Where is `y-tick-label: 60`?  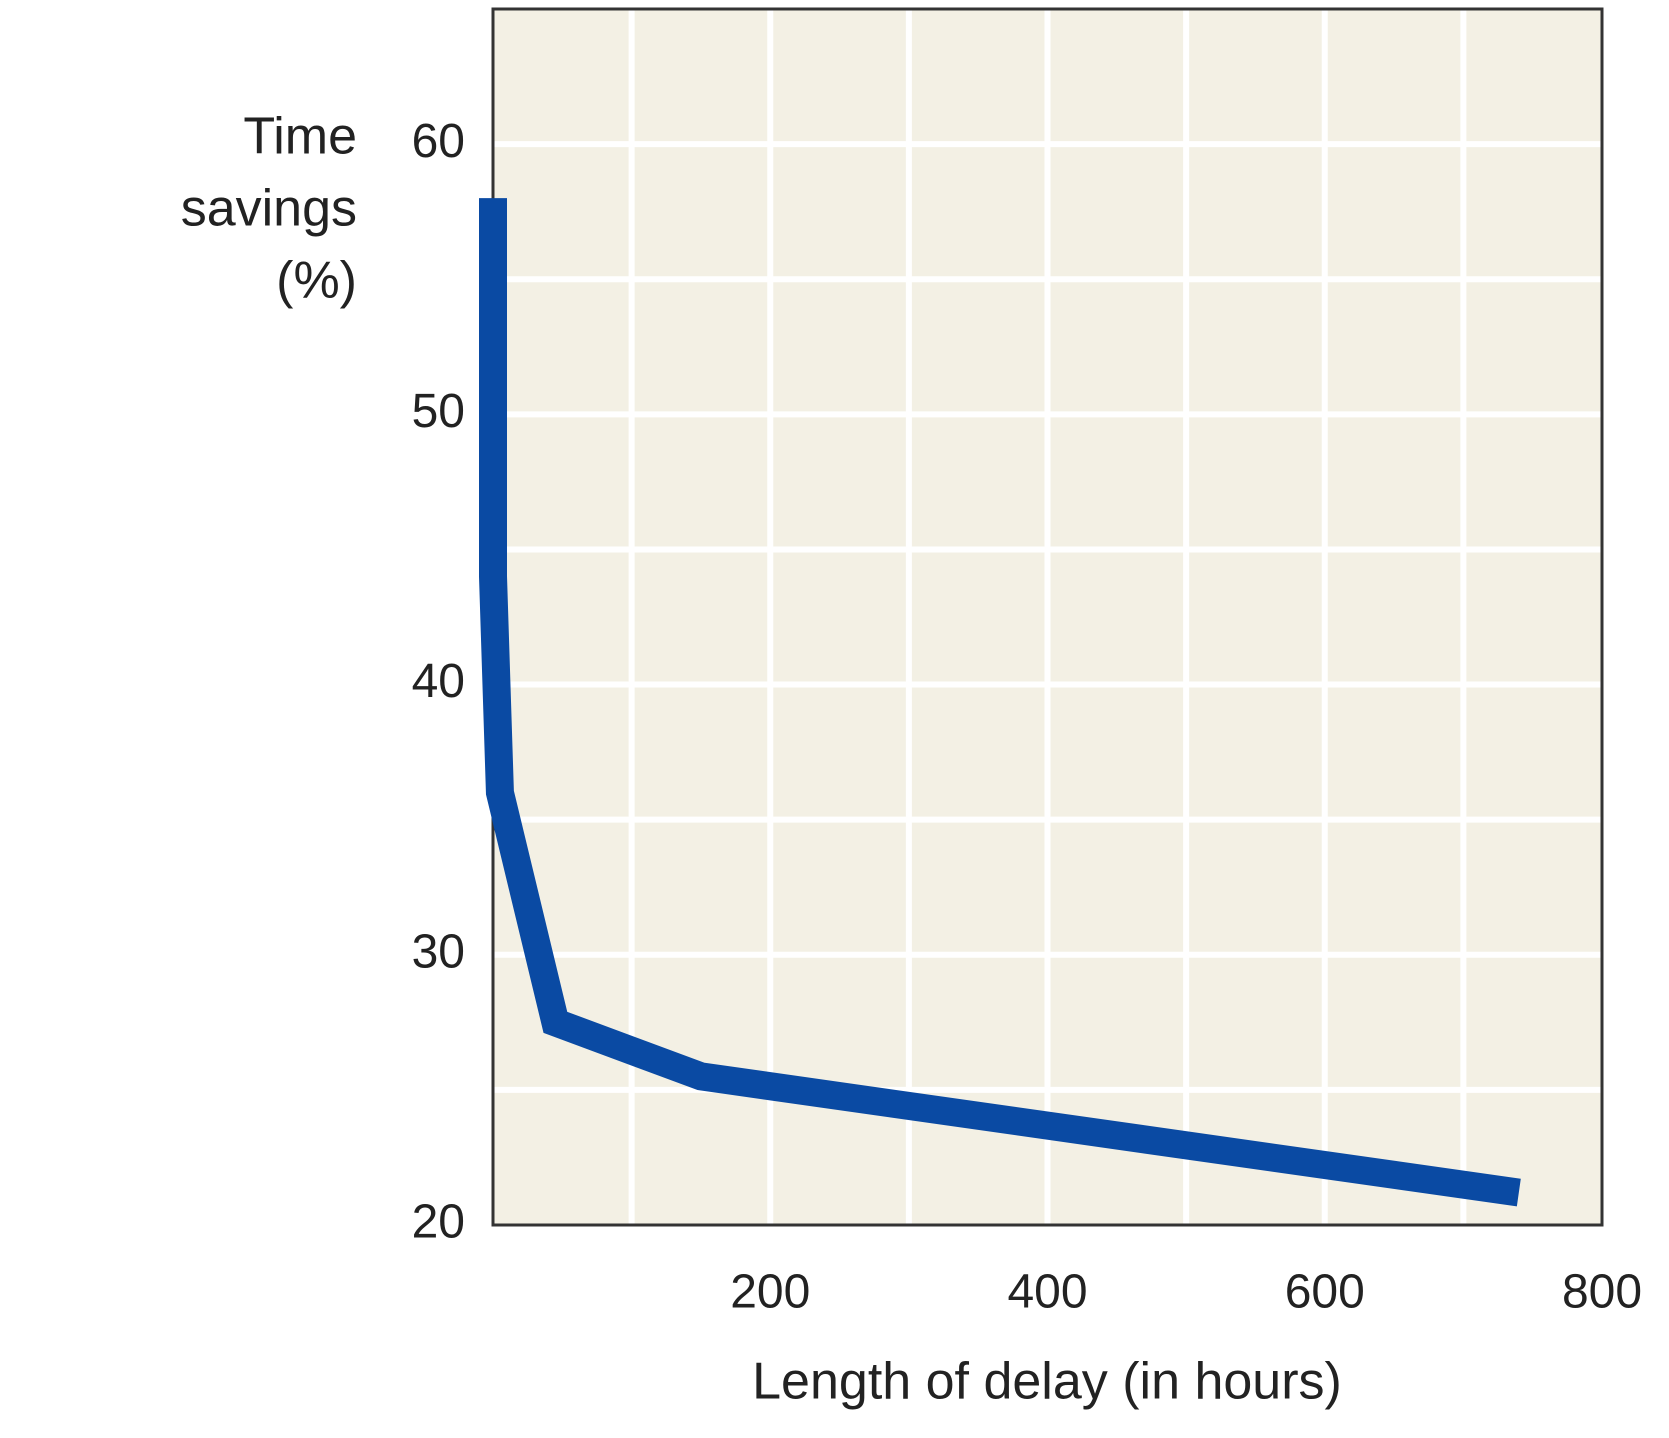 y-tick-label: 60 is located at coordinates (438, 141).